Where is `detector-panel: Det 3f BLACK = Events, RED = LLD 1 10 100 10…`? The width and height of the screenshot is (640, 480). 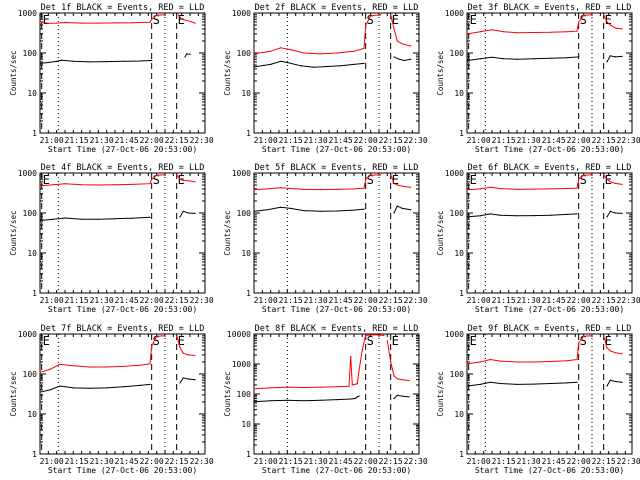 detector-panel: Det 3f BLACK = Events, RED = LLD 1 10 100 10… is located at coordinates (538, 78).